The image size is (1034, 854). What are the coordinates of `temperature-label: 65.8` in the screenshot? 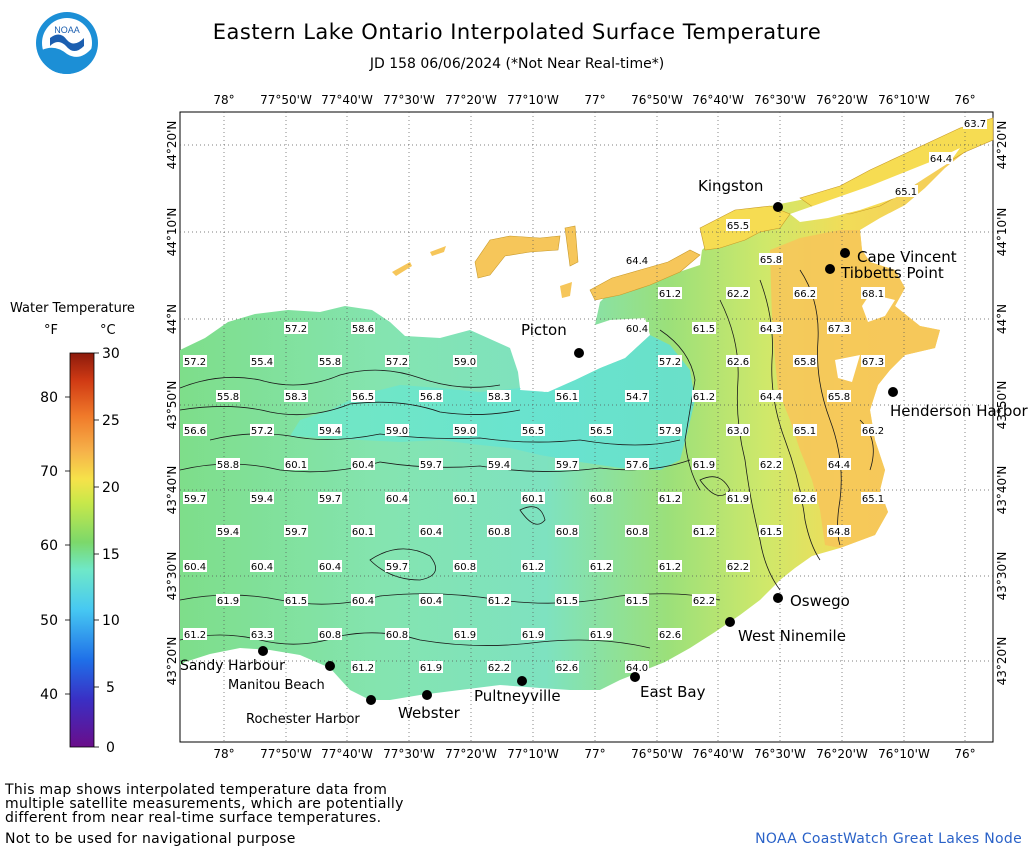 It's located at (805, 362).